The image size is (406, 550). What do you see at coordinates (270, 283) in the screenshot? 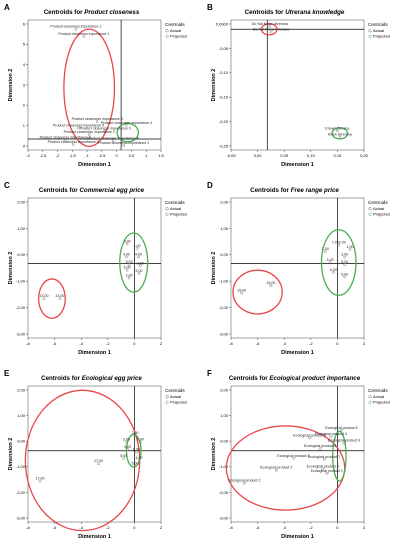
I see `data-point-label: 15,00` at bounding box center [270, 283].